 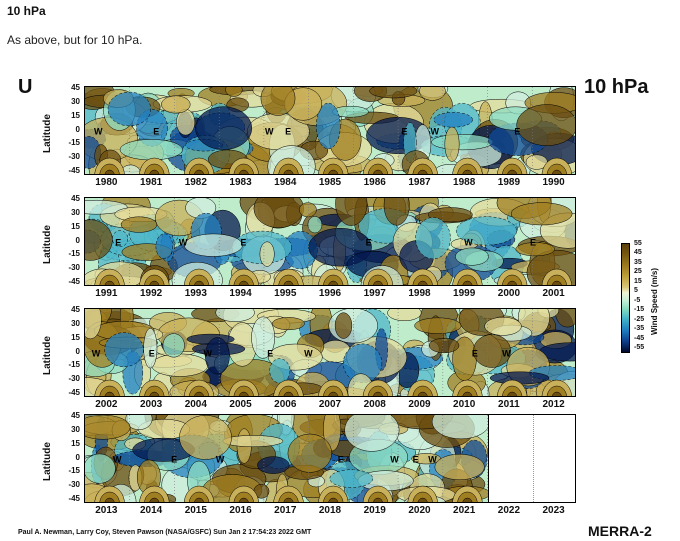 What do you see at coordinates (106, 404) in the screenshot?
I see `year-label: 2002` at bounding box center [106, 404].